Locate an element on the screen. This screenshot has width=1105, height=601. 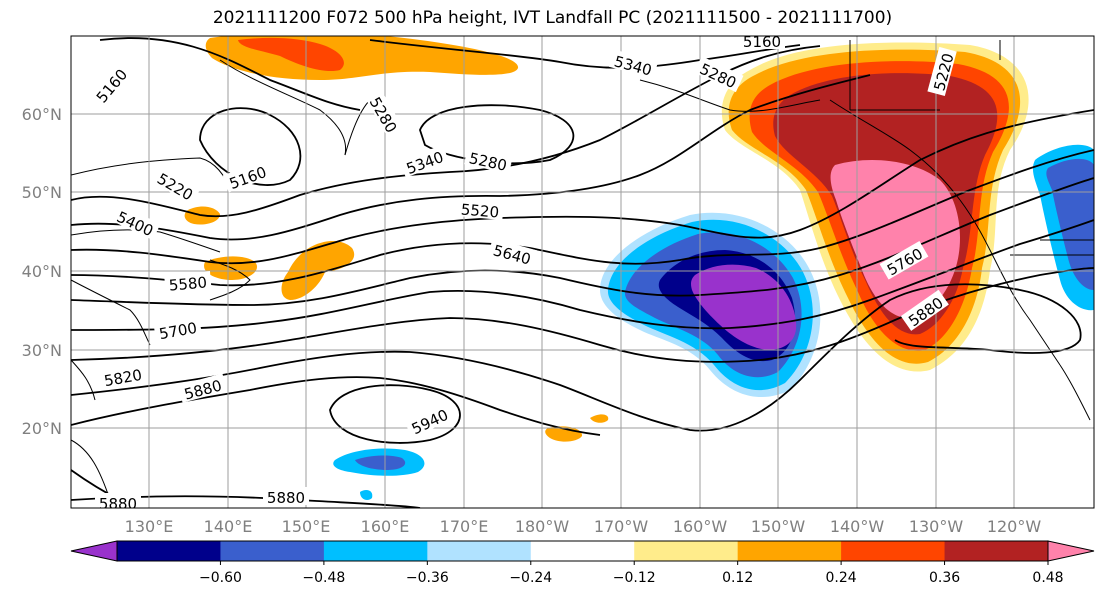
lon-label: 150°E is located at coordinates (306, 526).